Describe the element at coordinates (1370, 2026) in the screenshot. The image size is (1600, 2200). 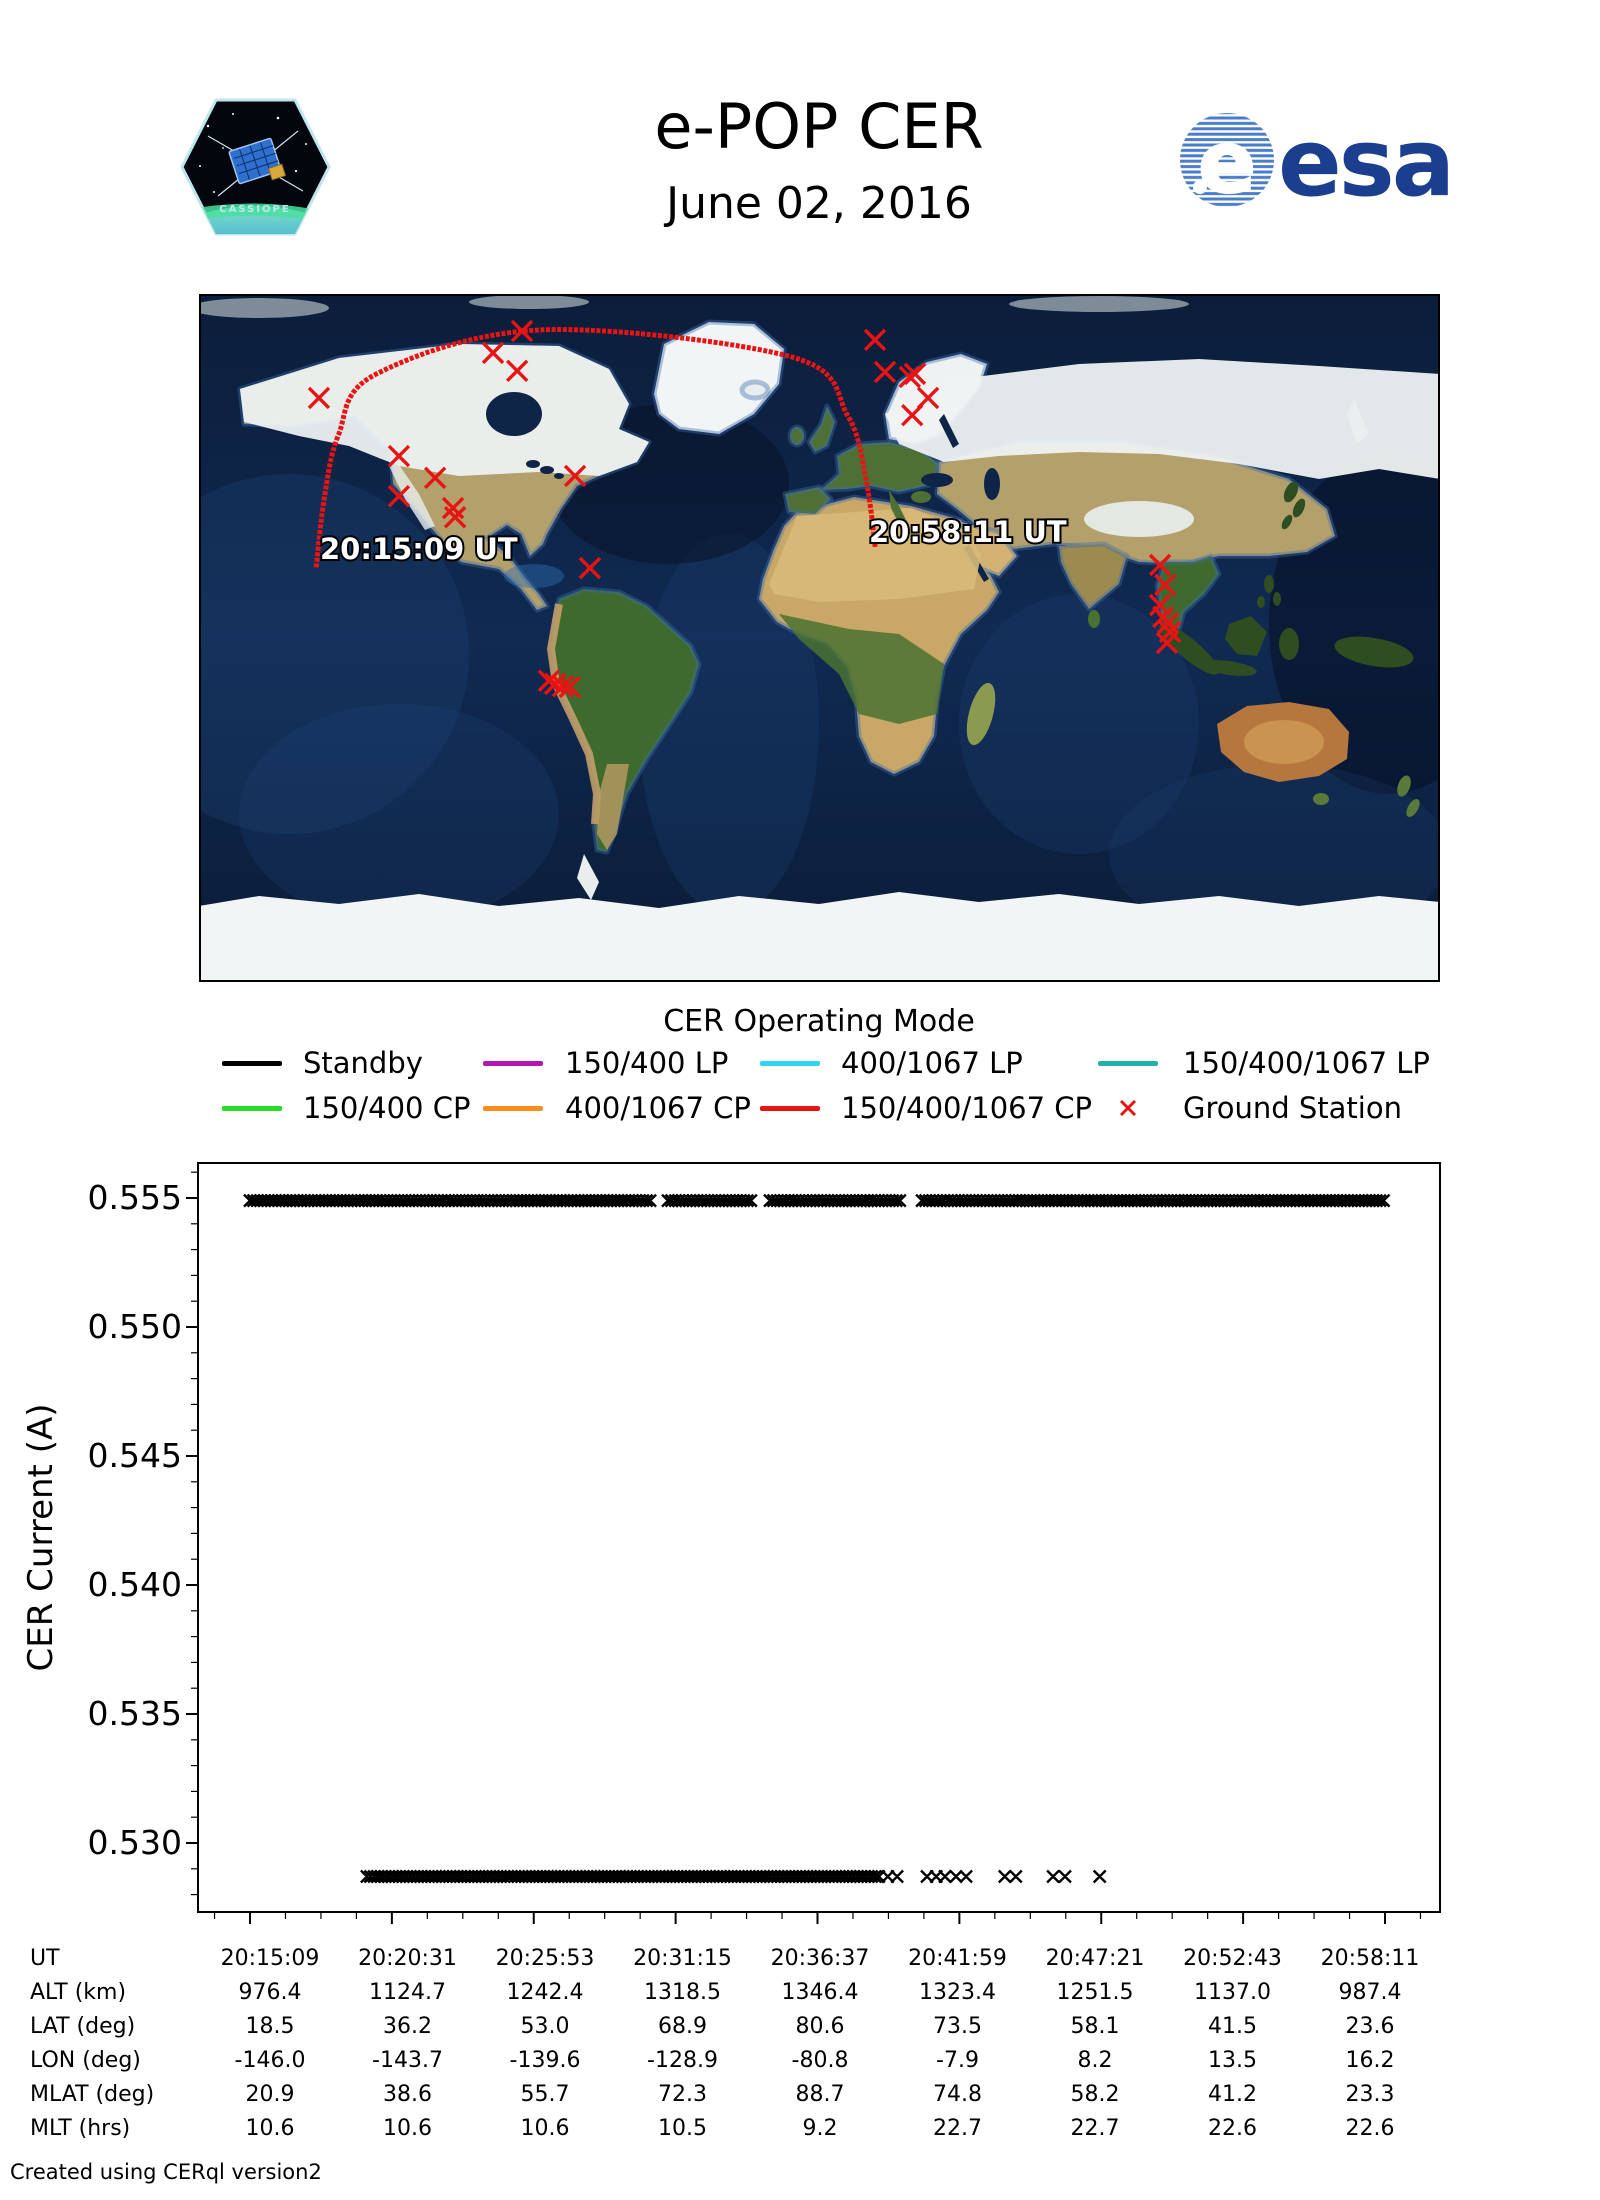
I see `table-cell: 23.6` at that location.